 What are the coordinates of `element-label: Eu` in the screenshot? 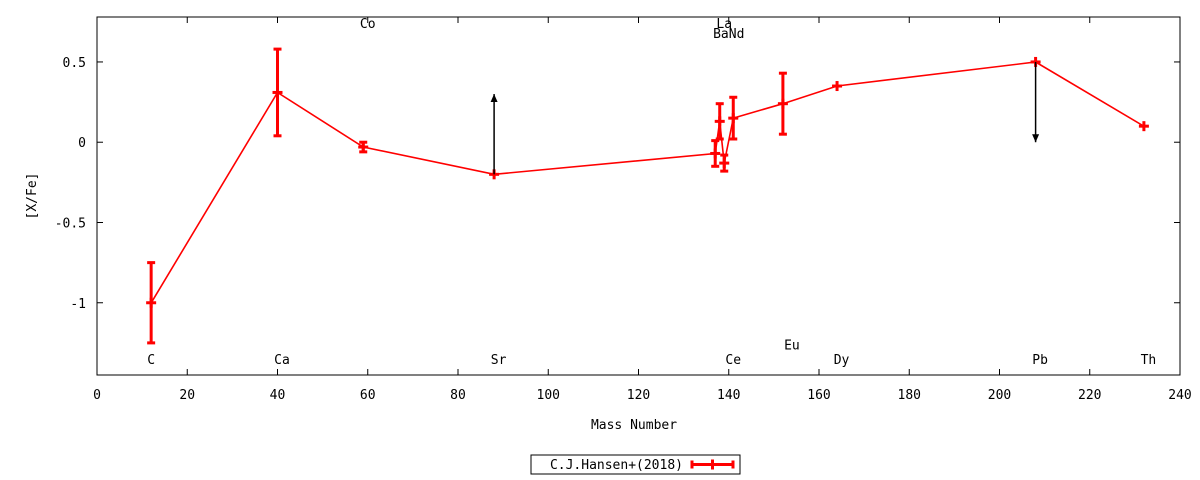 It's located at (792, 345).